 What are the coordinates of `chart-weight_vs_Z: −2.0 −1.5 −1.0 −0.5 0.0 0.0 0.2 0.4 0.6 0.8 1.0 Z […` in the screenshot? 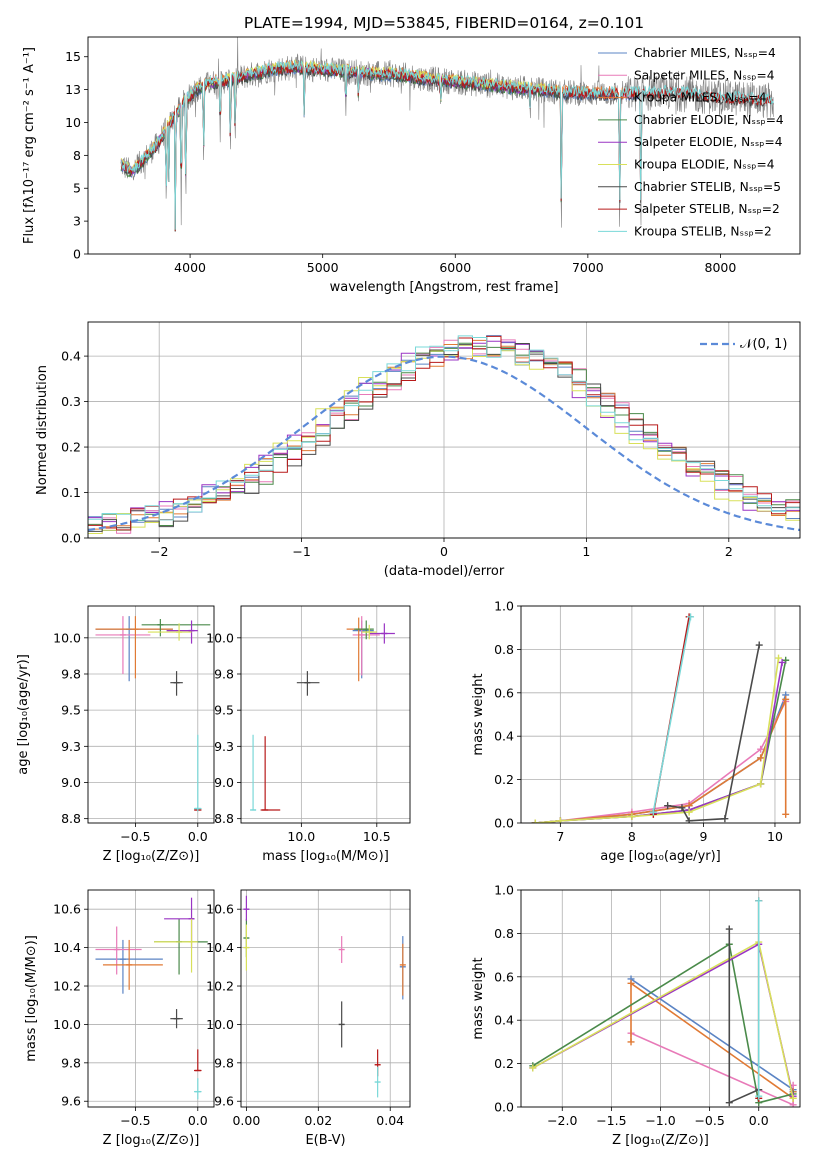 It's located at (636, 1015).